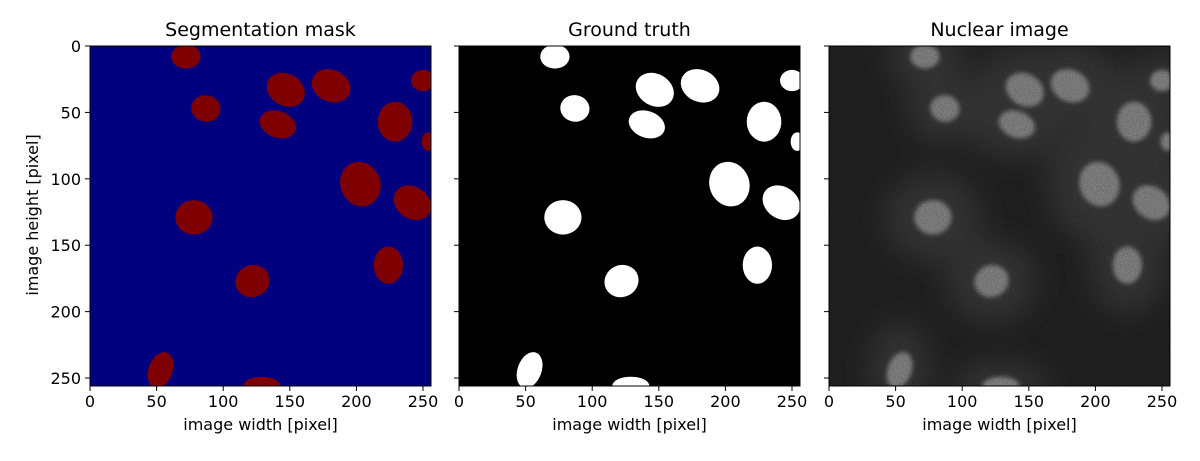  What do you see at coordinates (629, 30) in the screenshot?
I see `panel-title: Ground truth` at bounding box center [629, 30].